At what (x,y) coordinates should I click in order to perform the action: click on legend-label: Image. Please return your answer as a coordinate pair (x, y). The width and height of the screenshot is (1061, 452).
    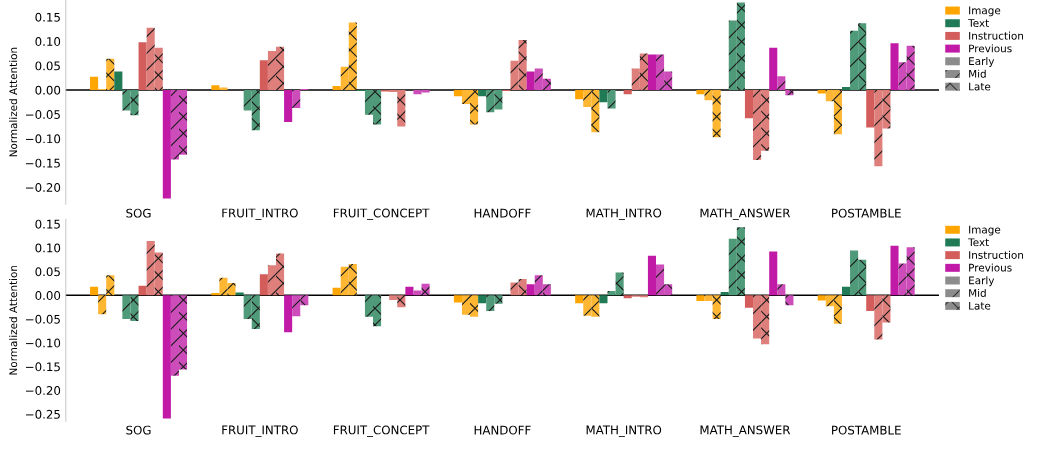
    Looking at the image, I should click on (985, 11).